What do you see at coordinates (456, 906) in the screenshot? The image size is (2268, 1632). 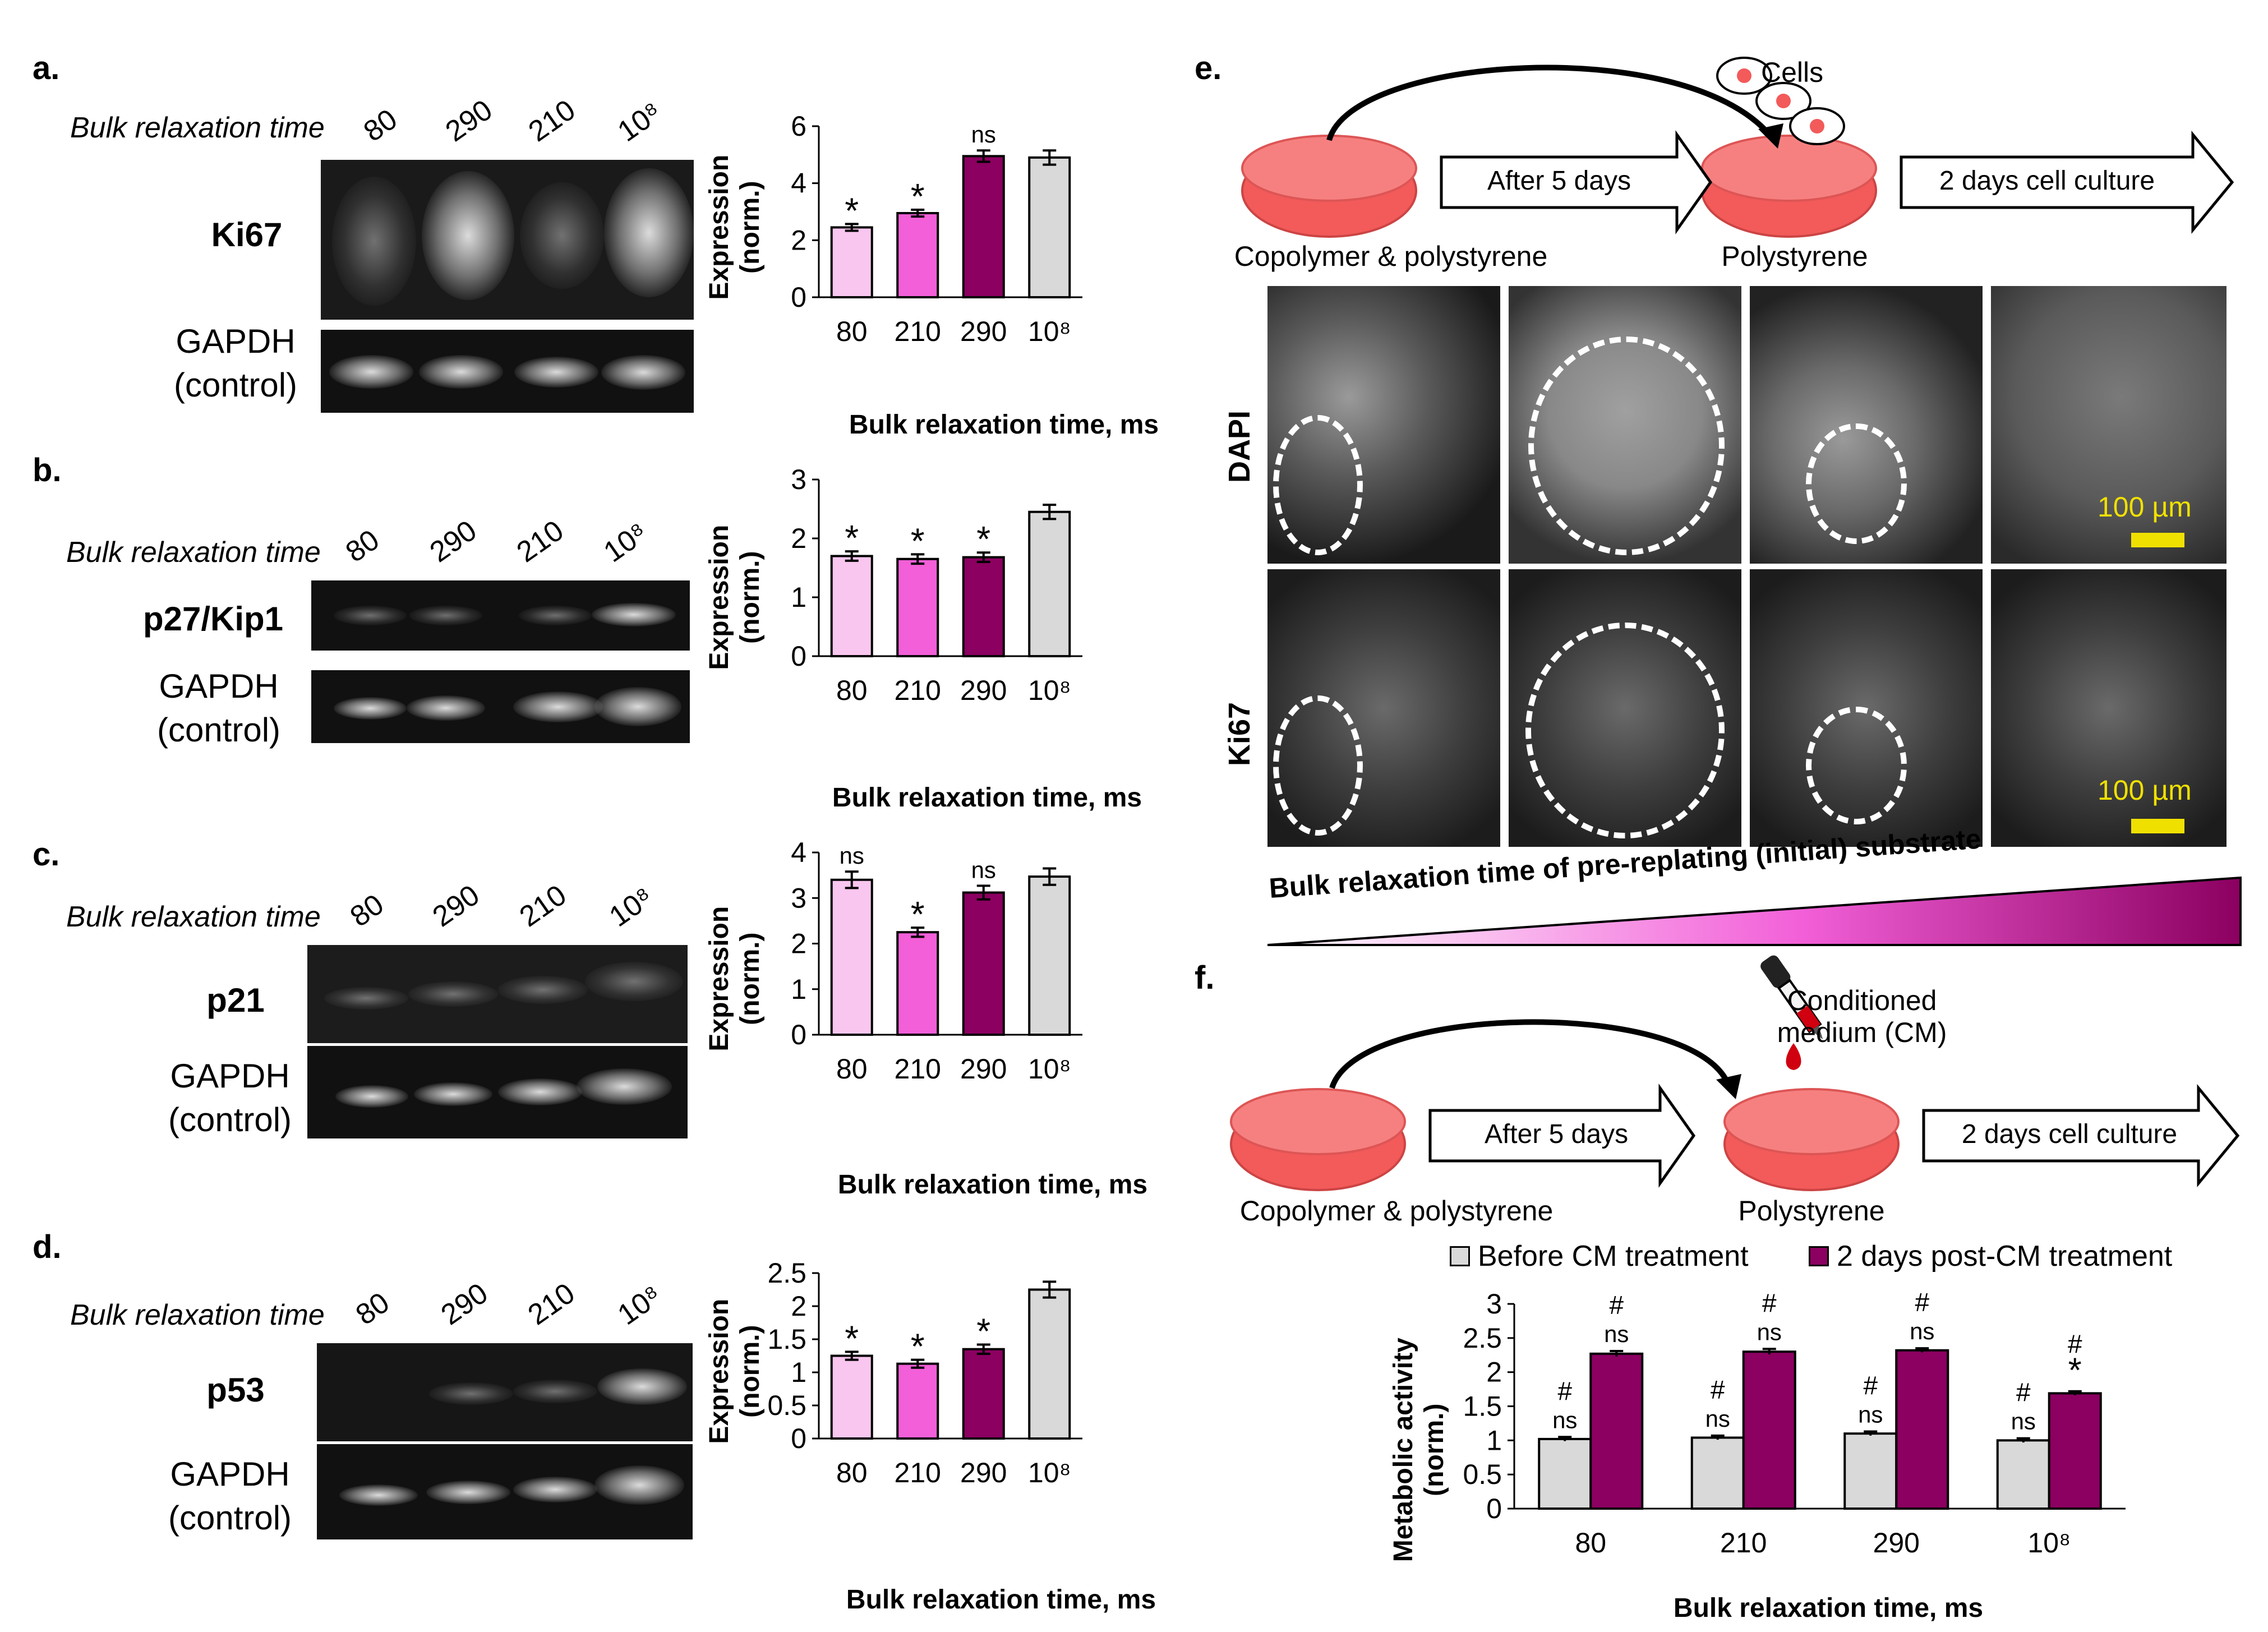 I see `panel-c-lane-2: 290` at bounding box center [456, 906].